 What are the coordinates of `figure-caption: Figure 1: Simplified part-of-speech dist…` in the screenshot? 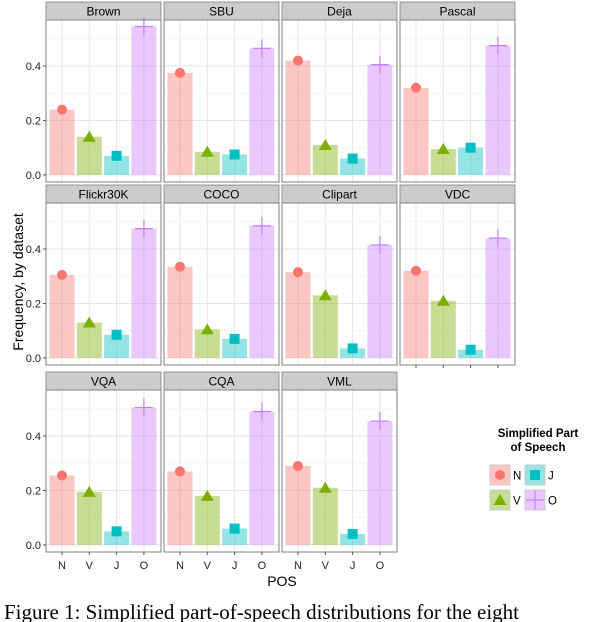 It's located at (261, 611).